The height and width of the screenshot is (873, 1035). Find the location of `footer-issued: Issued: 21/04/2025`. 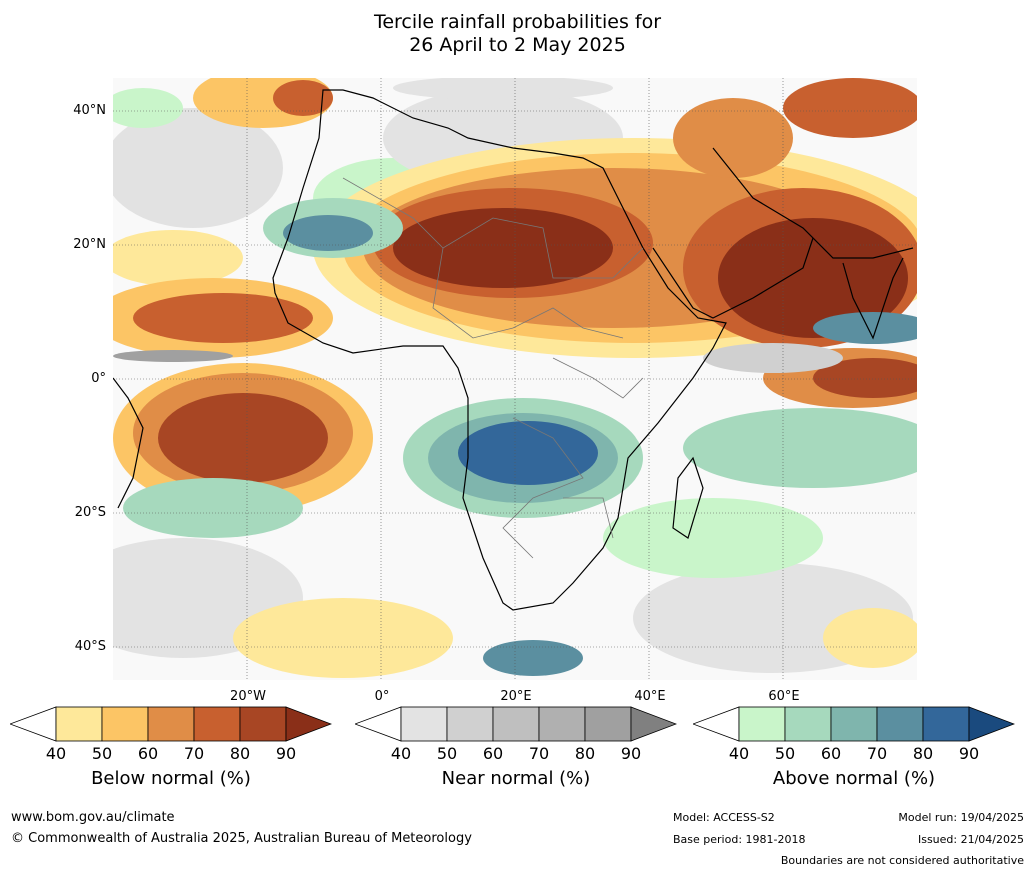

footer-issued: Issued: 21/04/2025 is located at coordinates (970, 839).